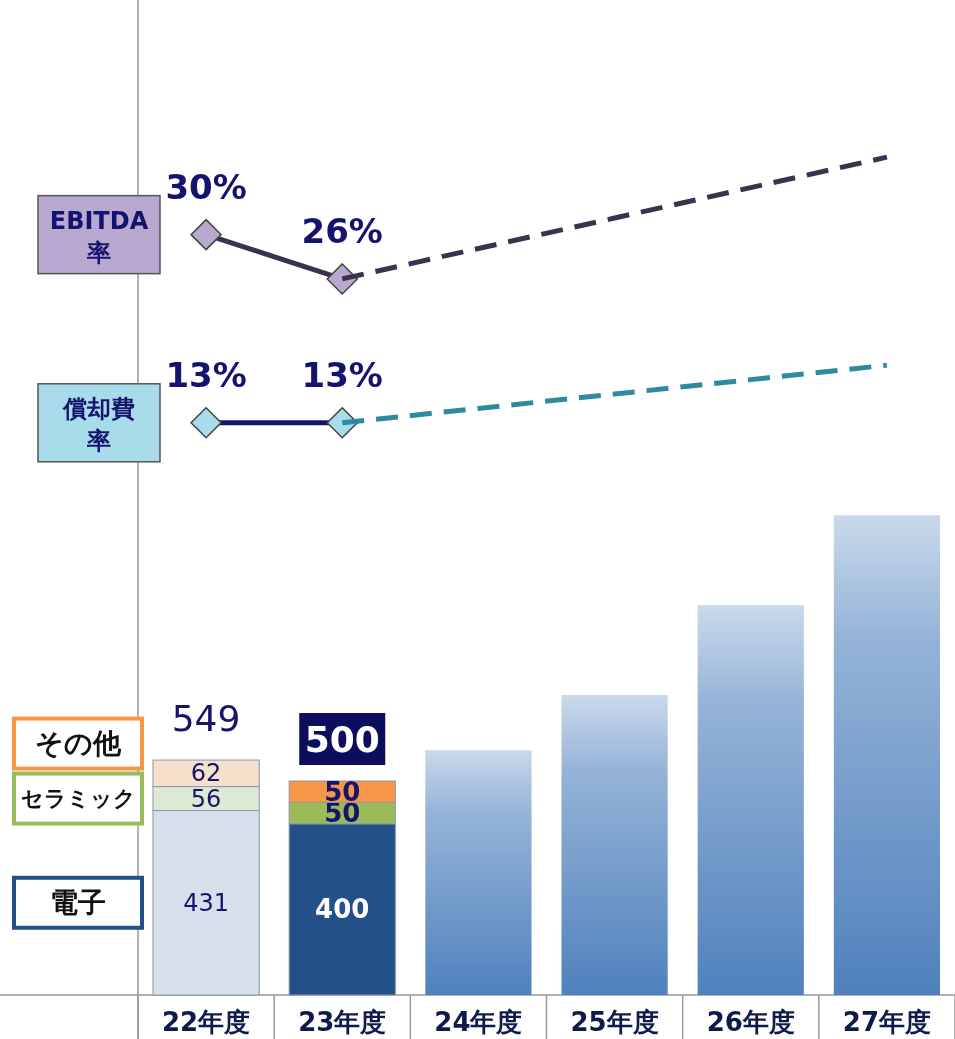  What do you see at coordinates (78, 744) in the screenshot?
I see `series-label: その他` at bounding box center [78, 744].